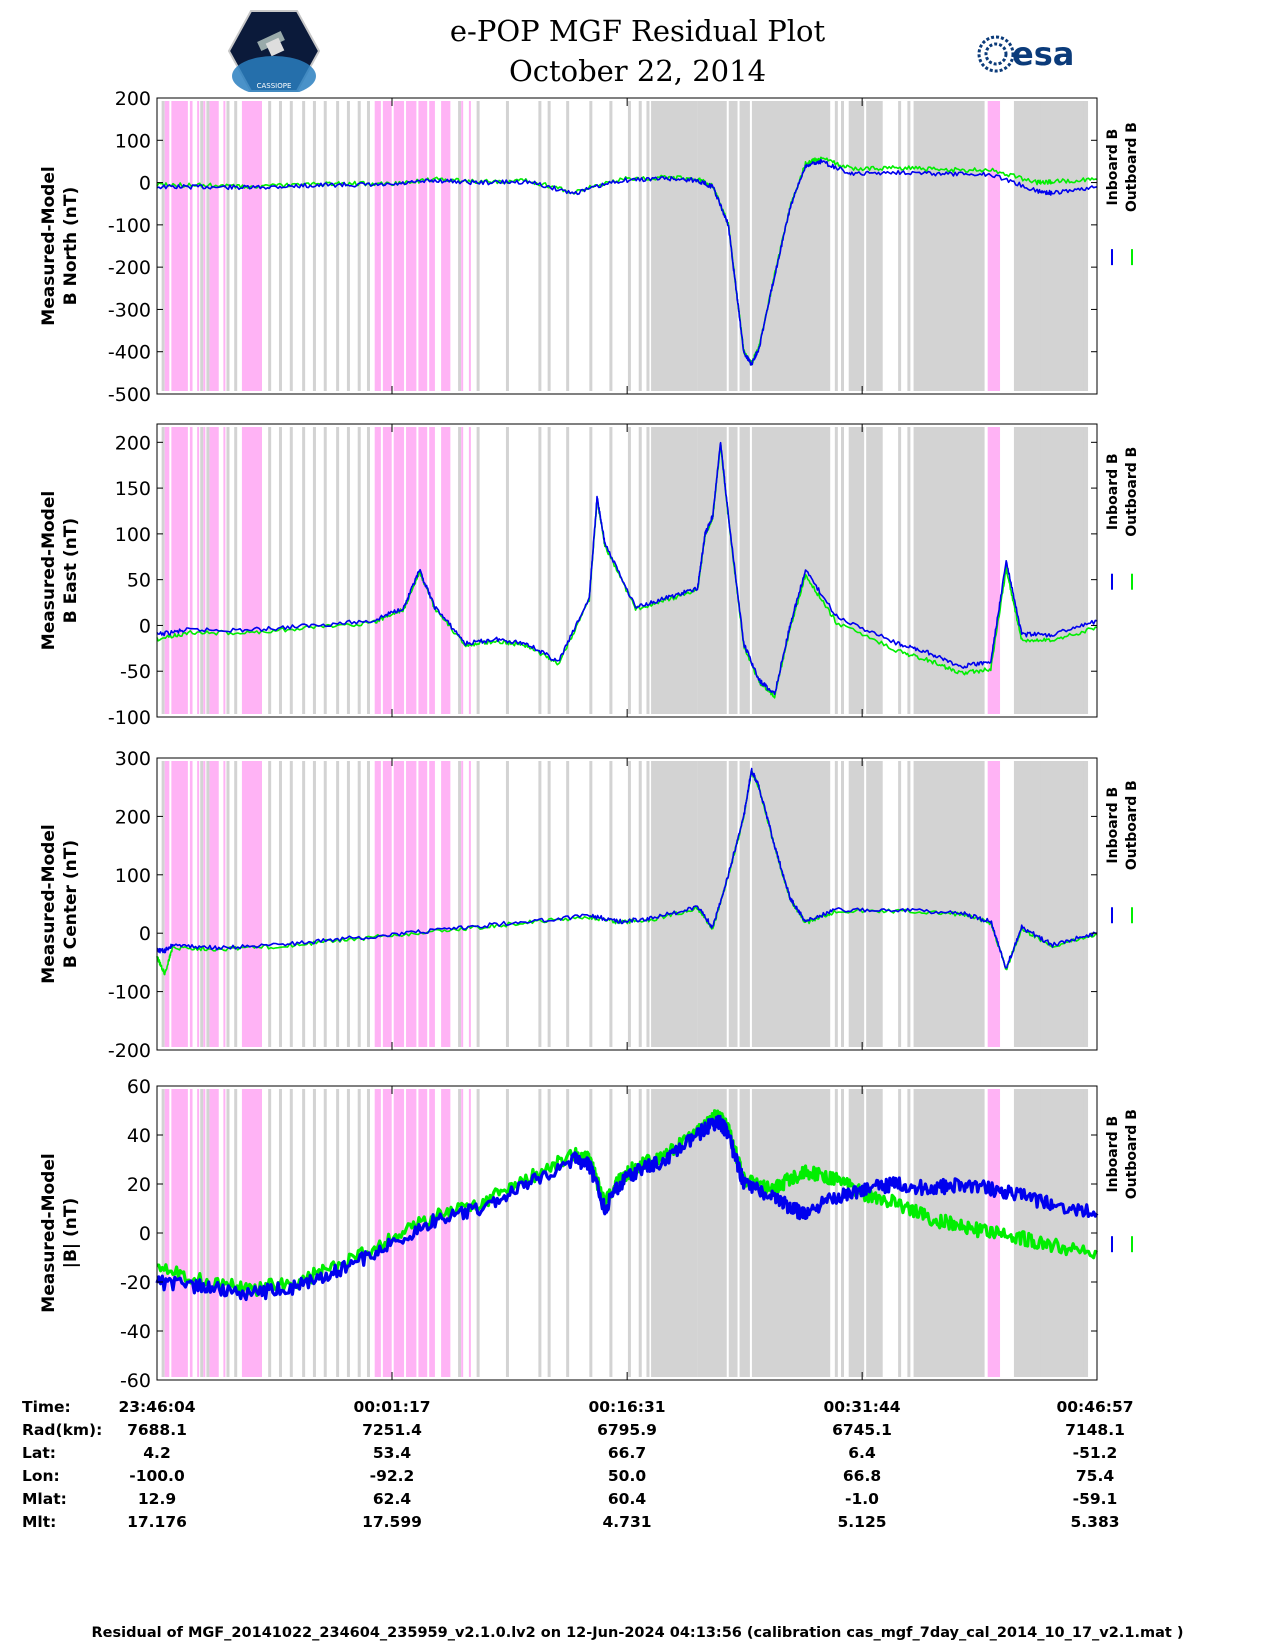  I want to click on table-cell: 5.383, so click(1095, 1522).